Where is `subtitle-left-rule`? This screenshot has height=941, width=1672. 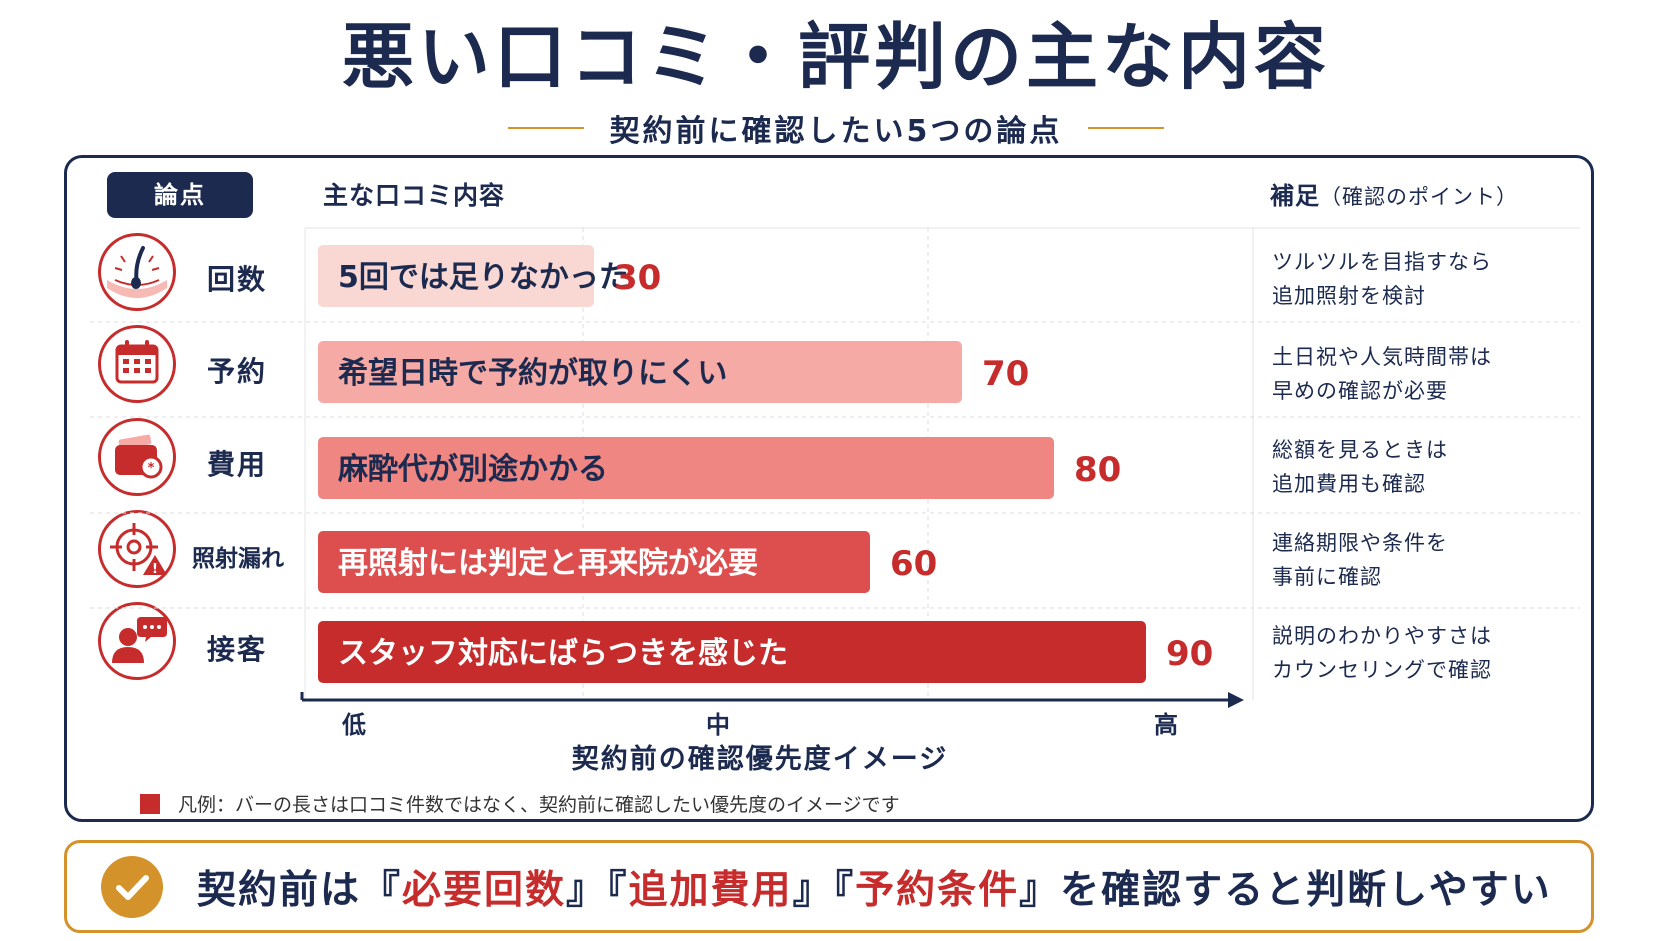 subtitle-left-rule is located at coordinates (545, 128).